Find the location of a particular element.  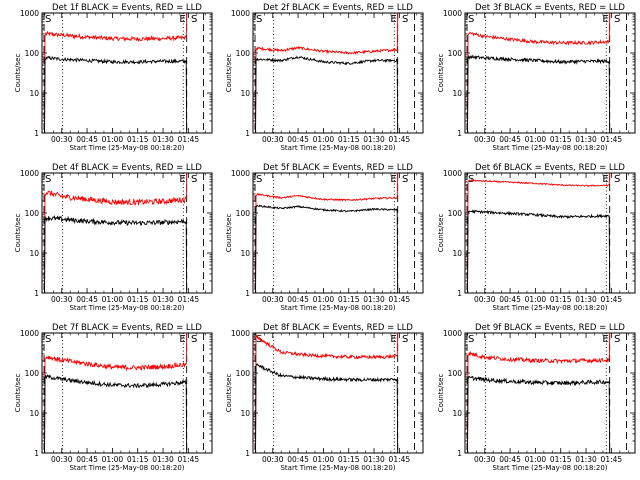

panel-title: Det 7f BLACK = Events, RED = LLD is located at coordinates (127, 328).